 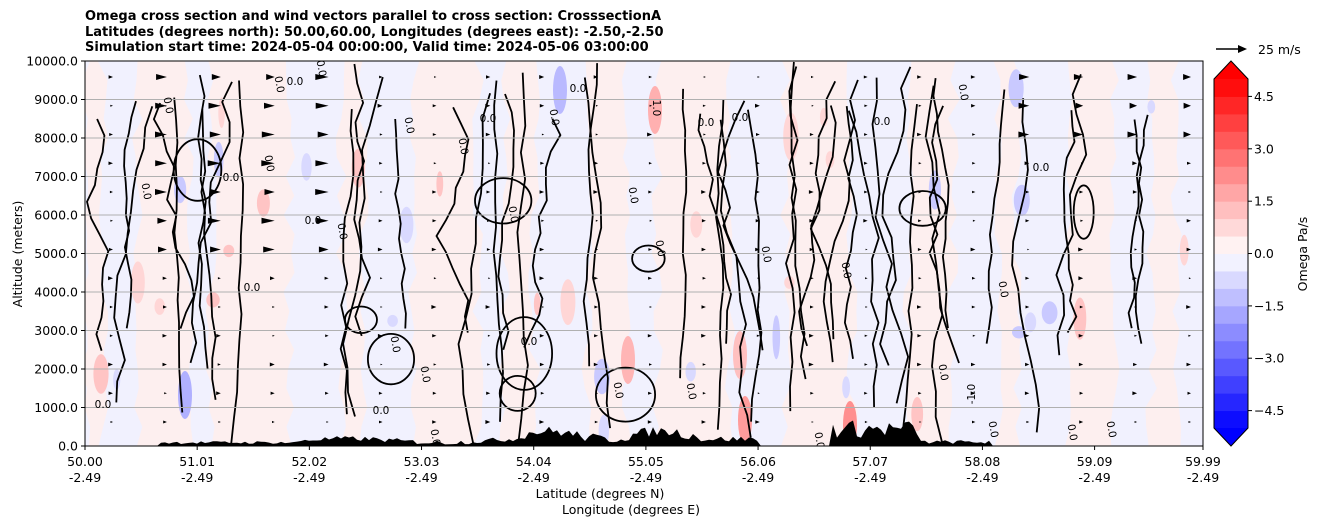 What do you see at coordinates (1264, 96) in the screenshot?
I see `colorbar-tick-label: 4.5` at bounding box center [1264, 96].